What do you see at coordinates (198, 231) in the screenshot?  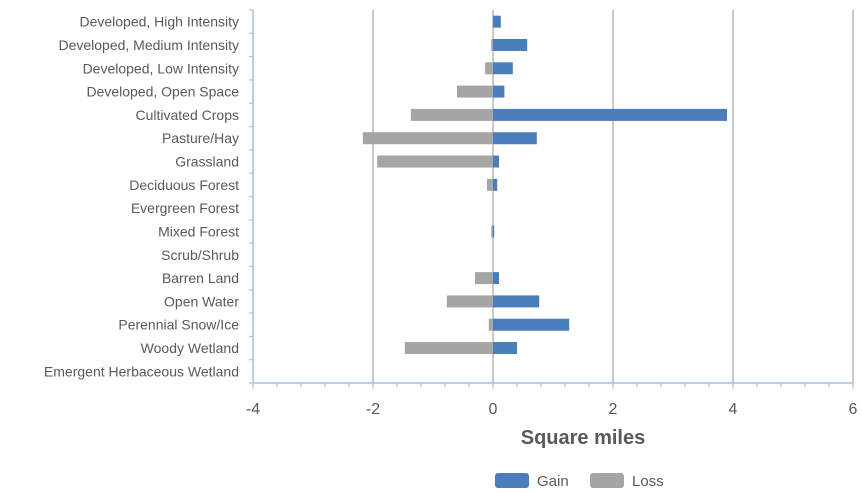 I see `category-label: Mixed Forest` at bounding box center [198, 231].